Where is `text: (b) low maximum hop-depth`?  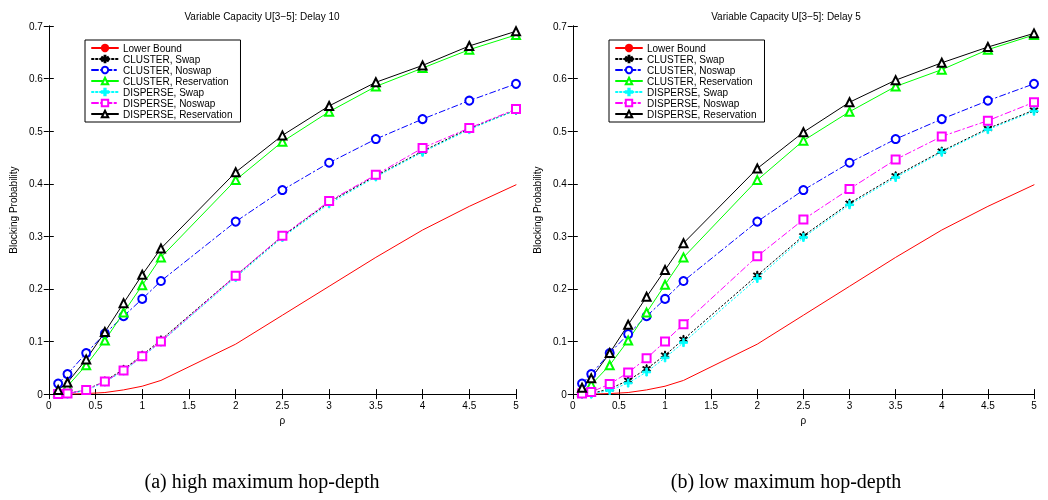 text: (b) low maximum hop-depth is located at coordinates (786, 481).